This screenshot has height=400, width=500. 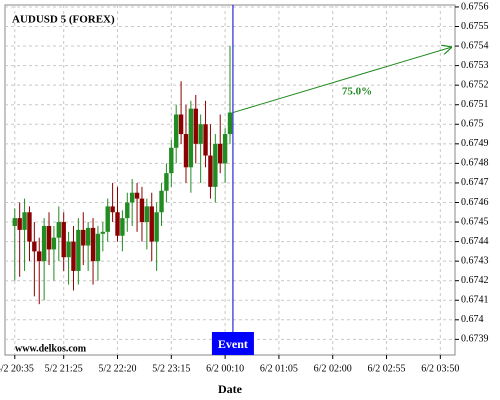 What do you see at coordinates (333, 368) in the screenshot?
I see `x-tick-label: 6/2 02:00` at bounding box center [333, 368].